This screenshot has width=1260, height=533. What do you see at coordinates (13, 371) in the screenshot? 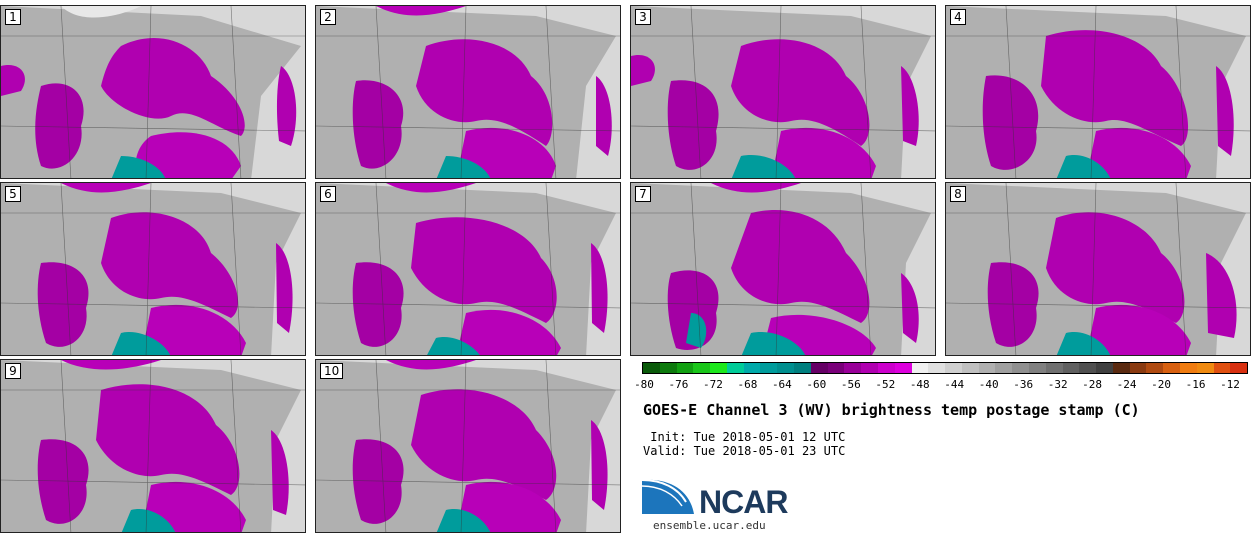
I see `stamp-label: 9` at bounding box center [13, 371].